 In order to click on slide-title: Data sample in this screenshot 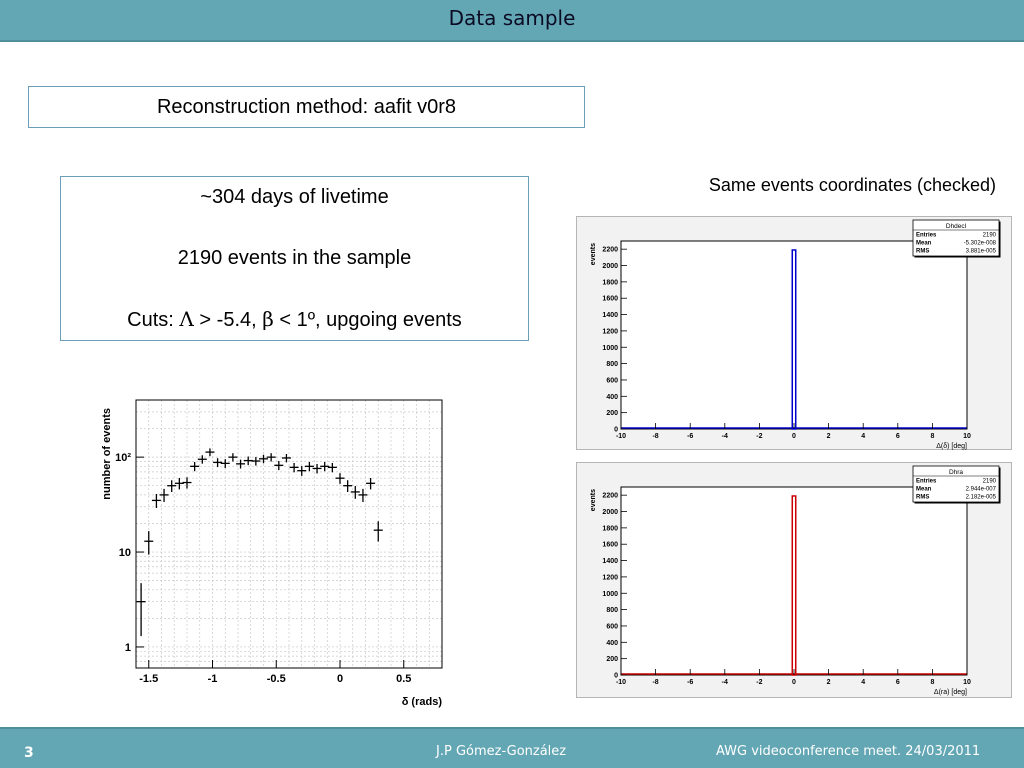, I will do `click(512, 18)`.